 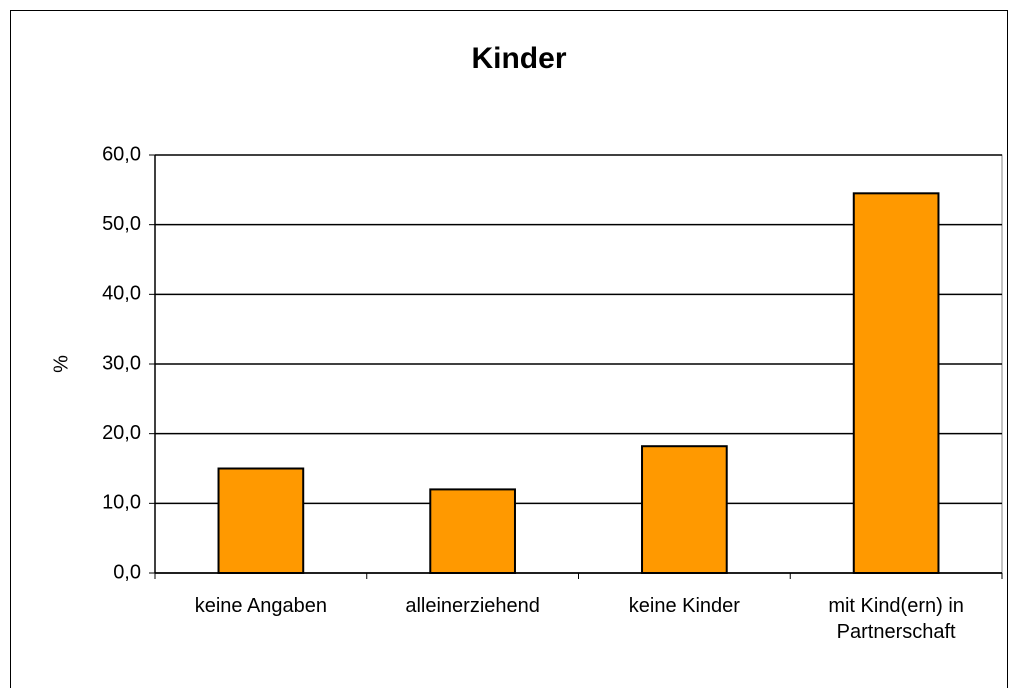 What do you see at coordinates (121, 224) in the screenshot?
I see `y-tick-label: 50,0` at bounding box center [121, 224].